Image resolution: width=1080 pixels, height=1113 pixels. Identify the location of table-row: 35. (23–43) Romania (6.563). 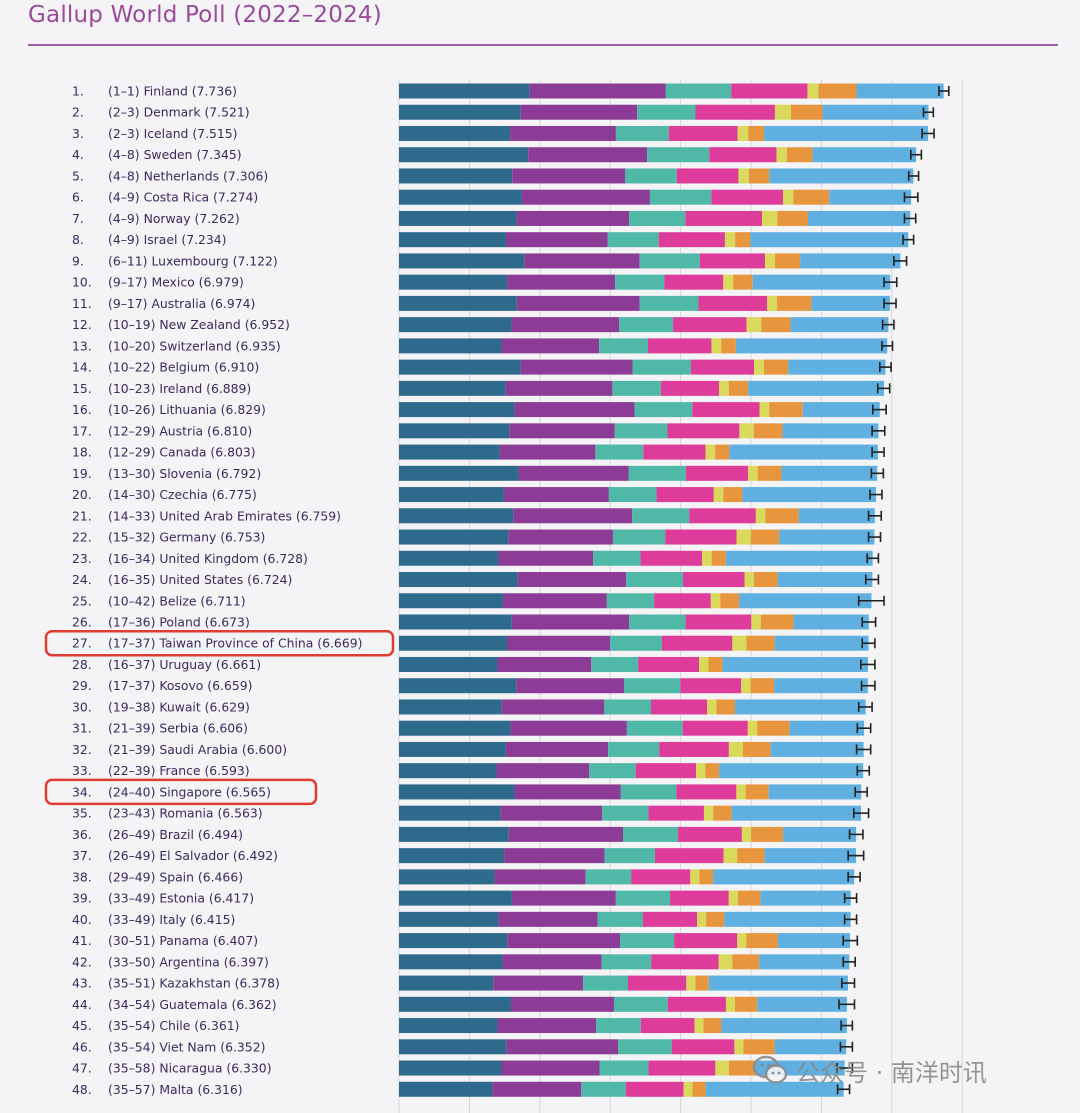
(471, 813).